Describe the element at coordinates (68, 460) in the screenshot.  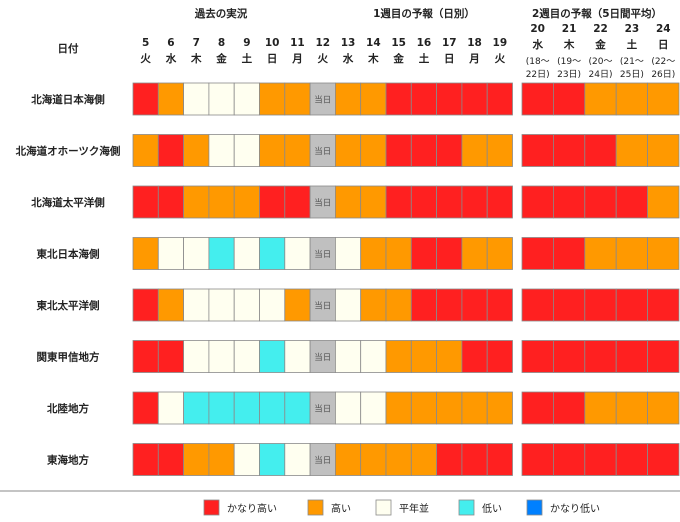
I see `region-label: 東海地方` at that location.